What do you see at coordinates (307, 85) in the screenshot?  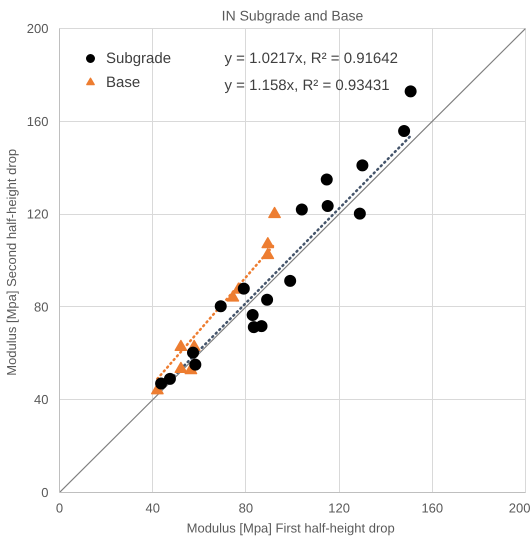 I see `annotation: y = 1.158x, R² = 0.93431` at bounding box center [307, 85].